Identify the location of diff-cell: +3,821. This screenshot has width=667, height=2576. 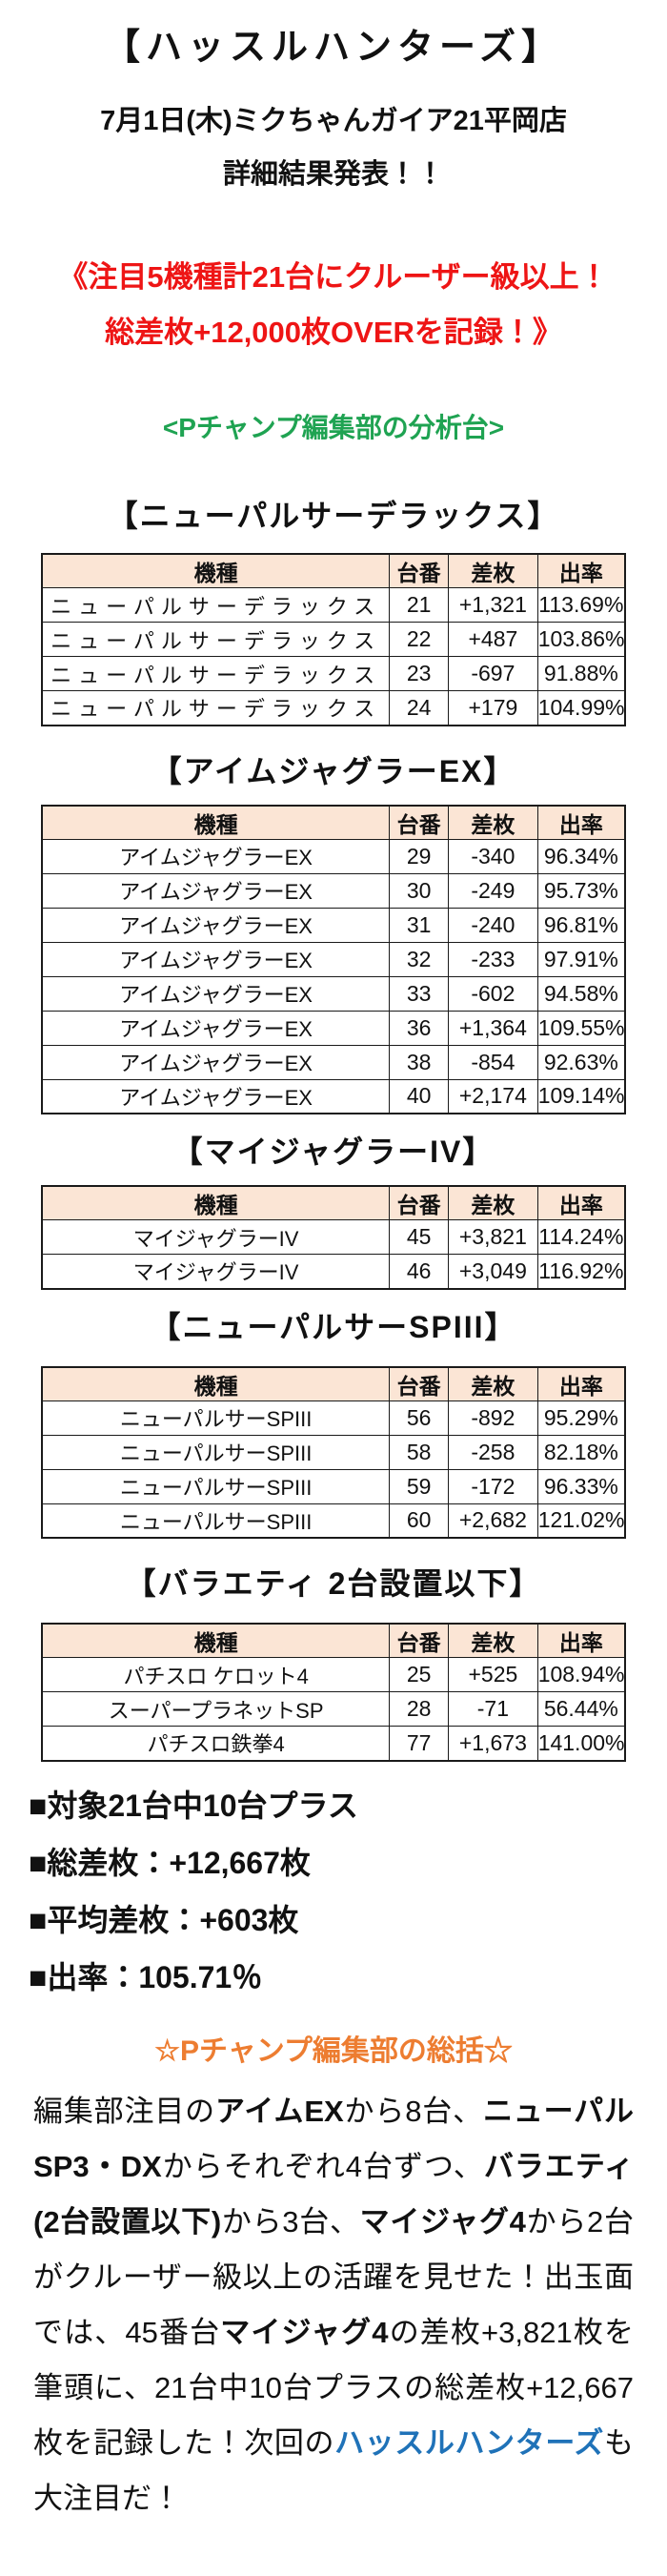
(493, 1237).